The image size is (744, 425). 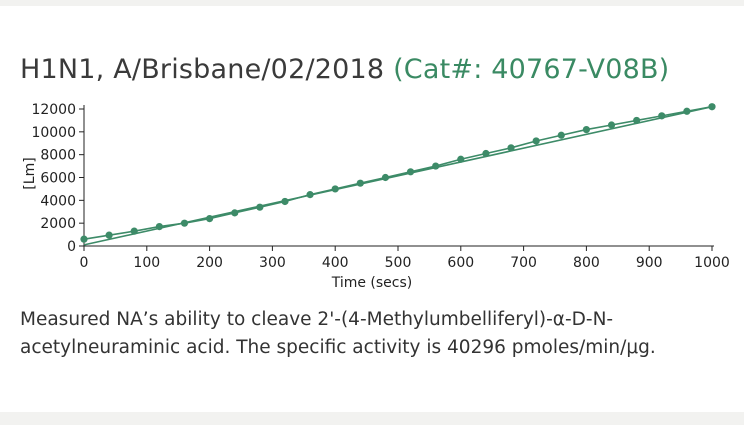 What do you see at coordinates (372, 283) in the screenshot?
I see `x-axis-label: Time (secs)` at bounding box center [372, 283].